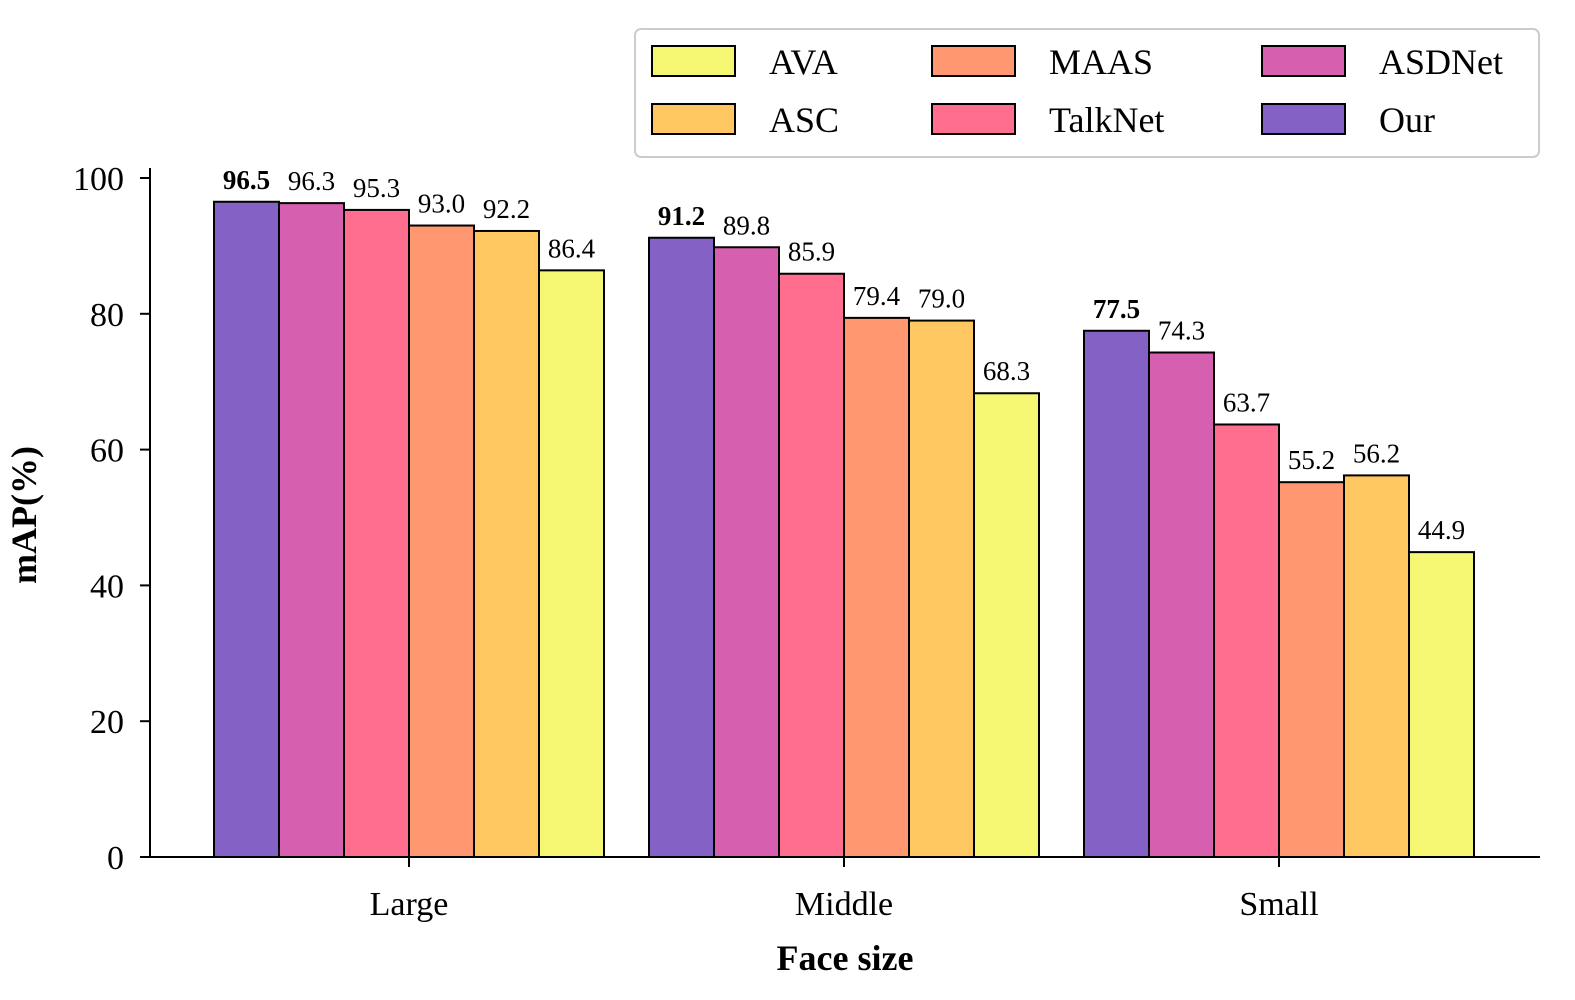  I want to click on bar-asc-middle, so click(941, 588).